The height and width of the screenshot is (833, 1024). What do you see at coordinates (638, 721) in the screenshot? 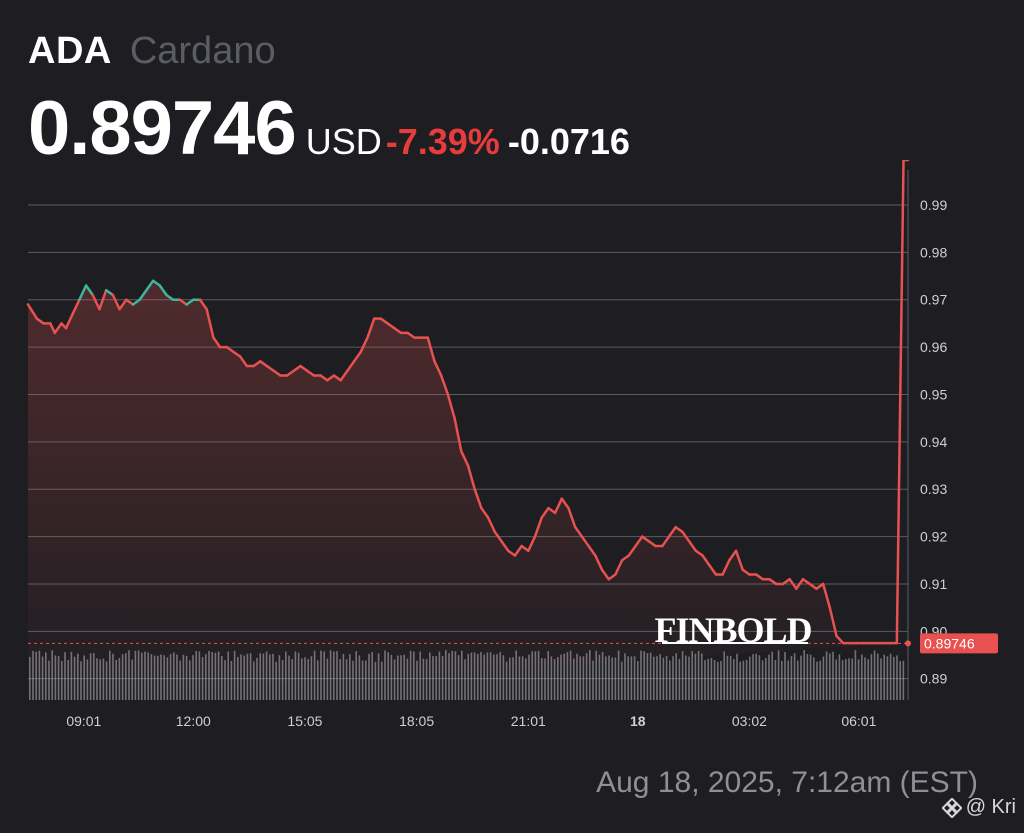
I see `x-tick-label: 18` at bounding box center [638, 721].